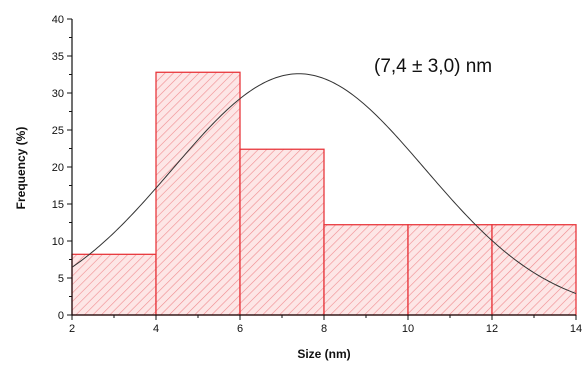 This screenshot has width=587, height=365. I want to click on y-tick-label: 40, so click(58, 20).